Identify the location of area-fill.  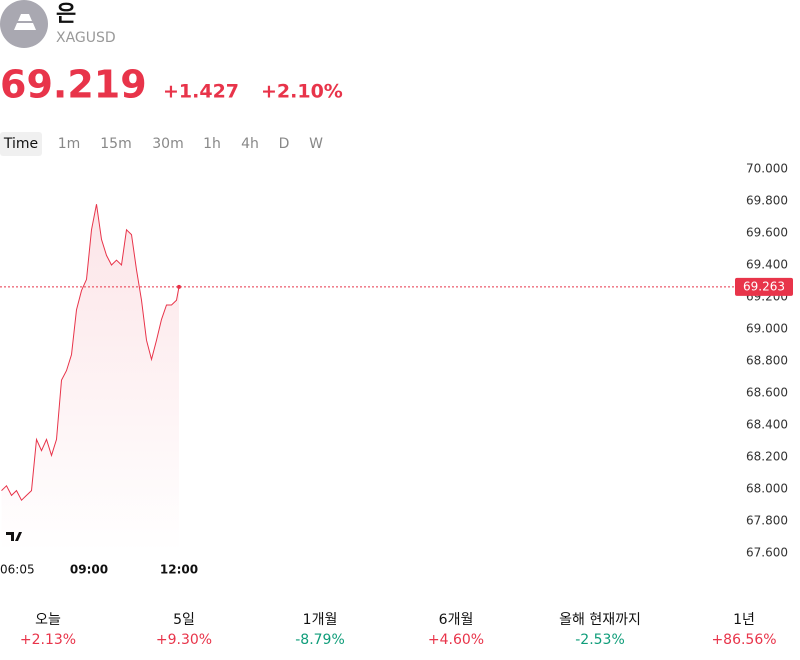
(90, 378).